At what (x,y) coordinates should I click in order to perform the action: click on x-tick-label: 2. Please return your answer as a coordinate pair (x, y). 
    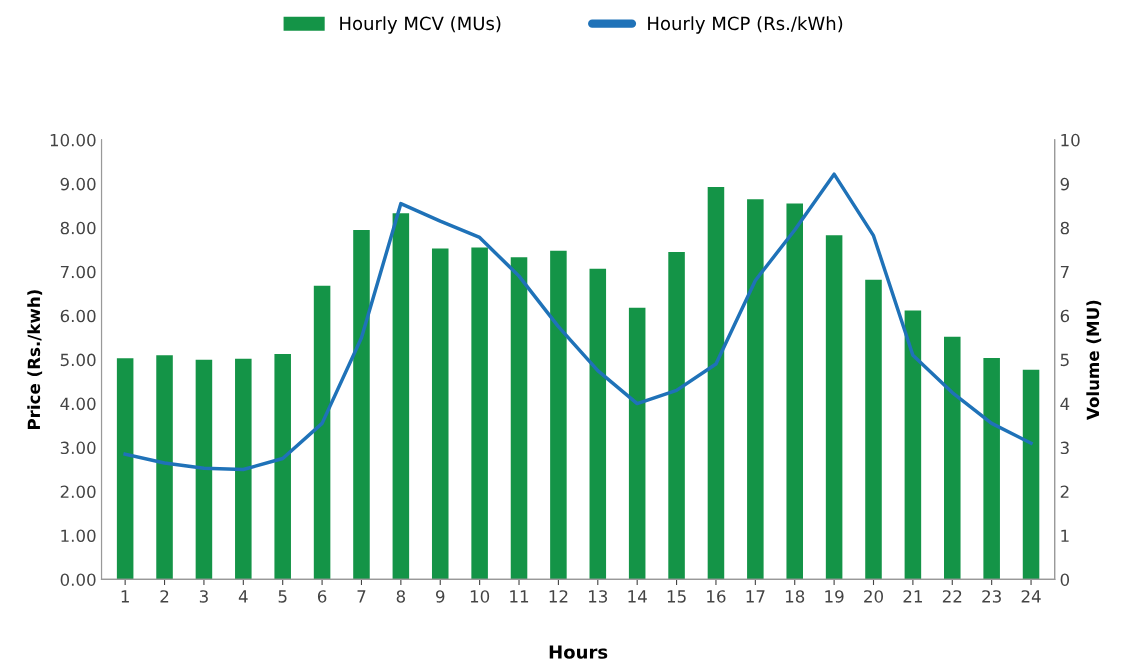
    Looking at the image, I should click on (164, 596).